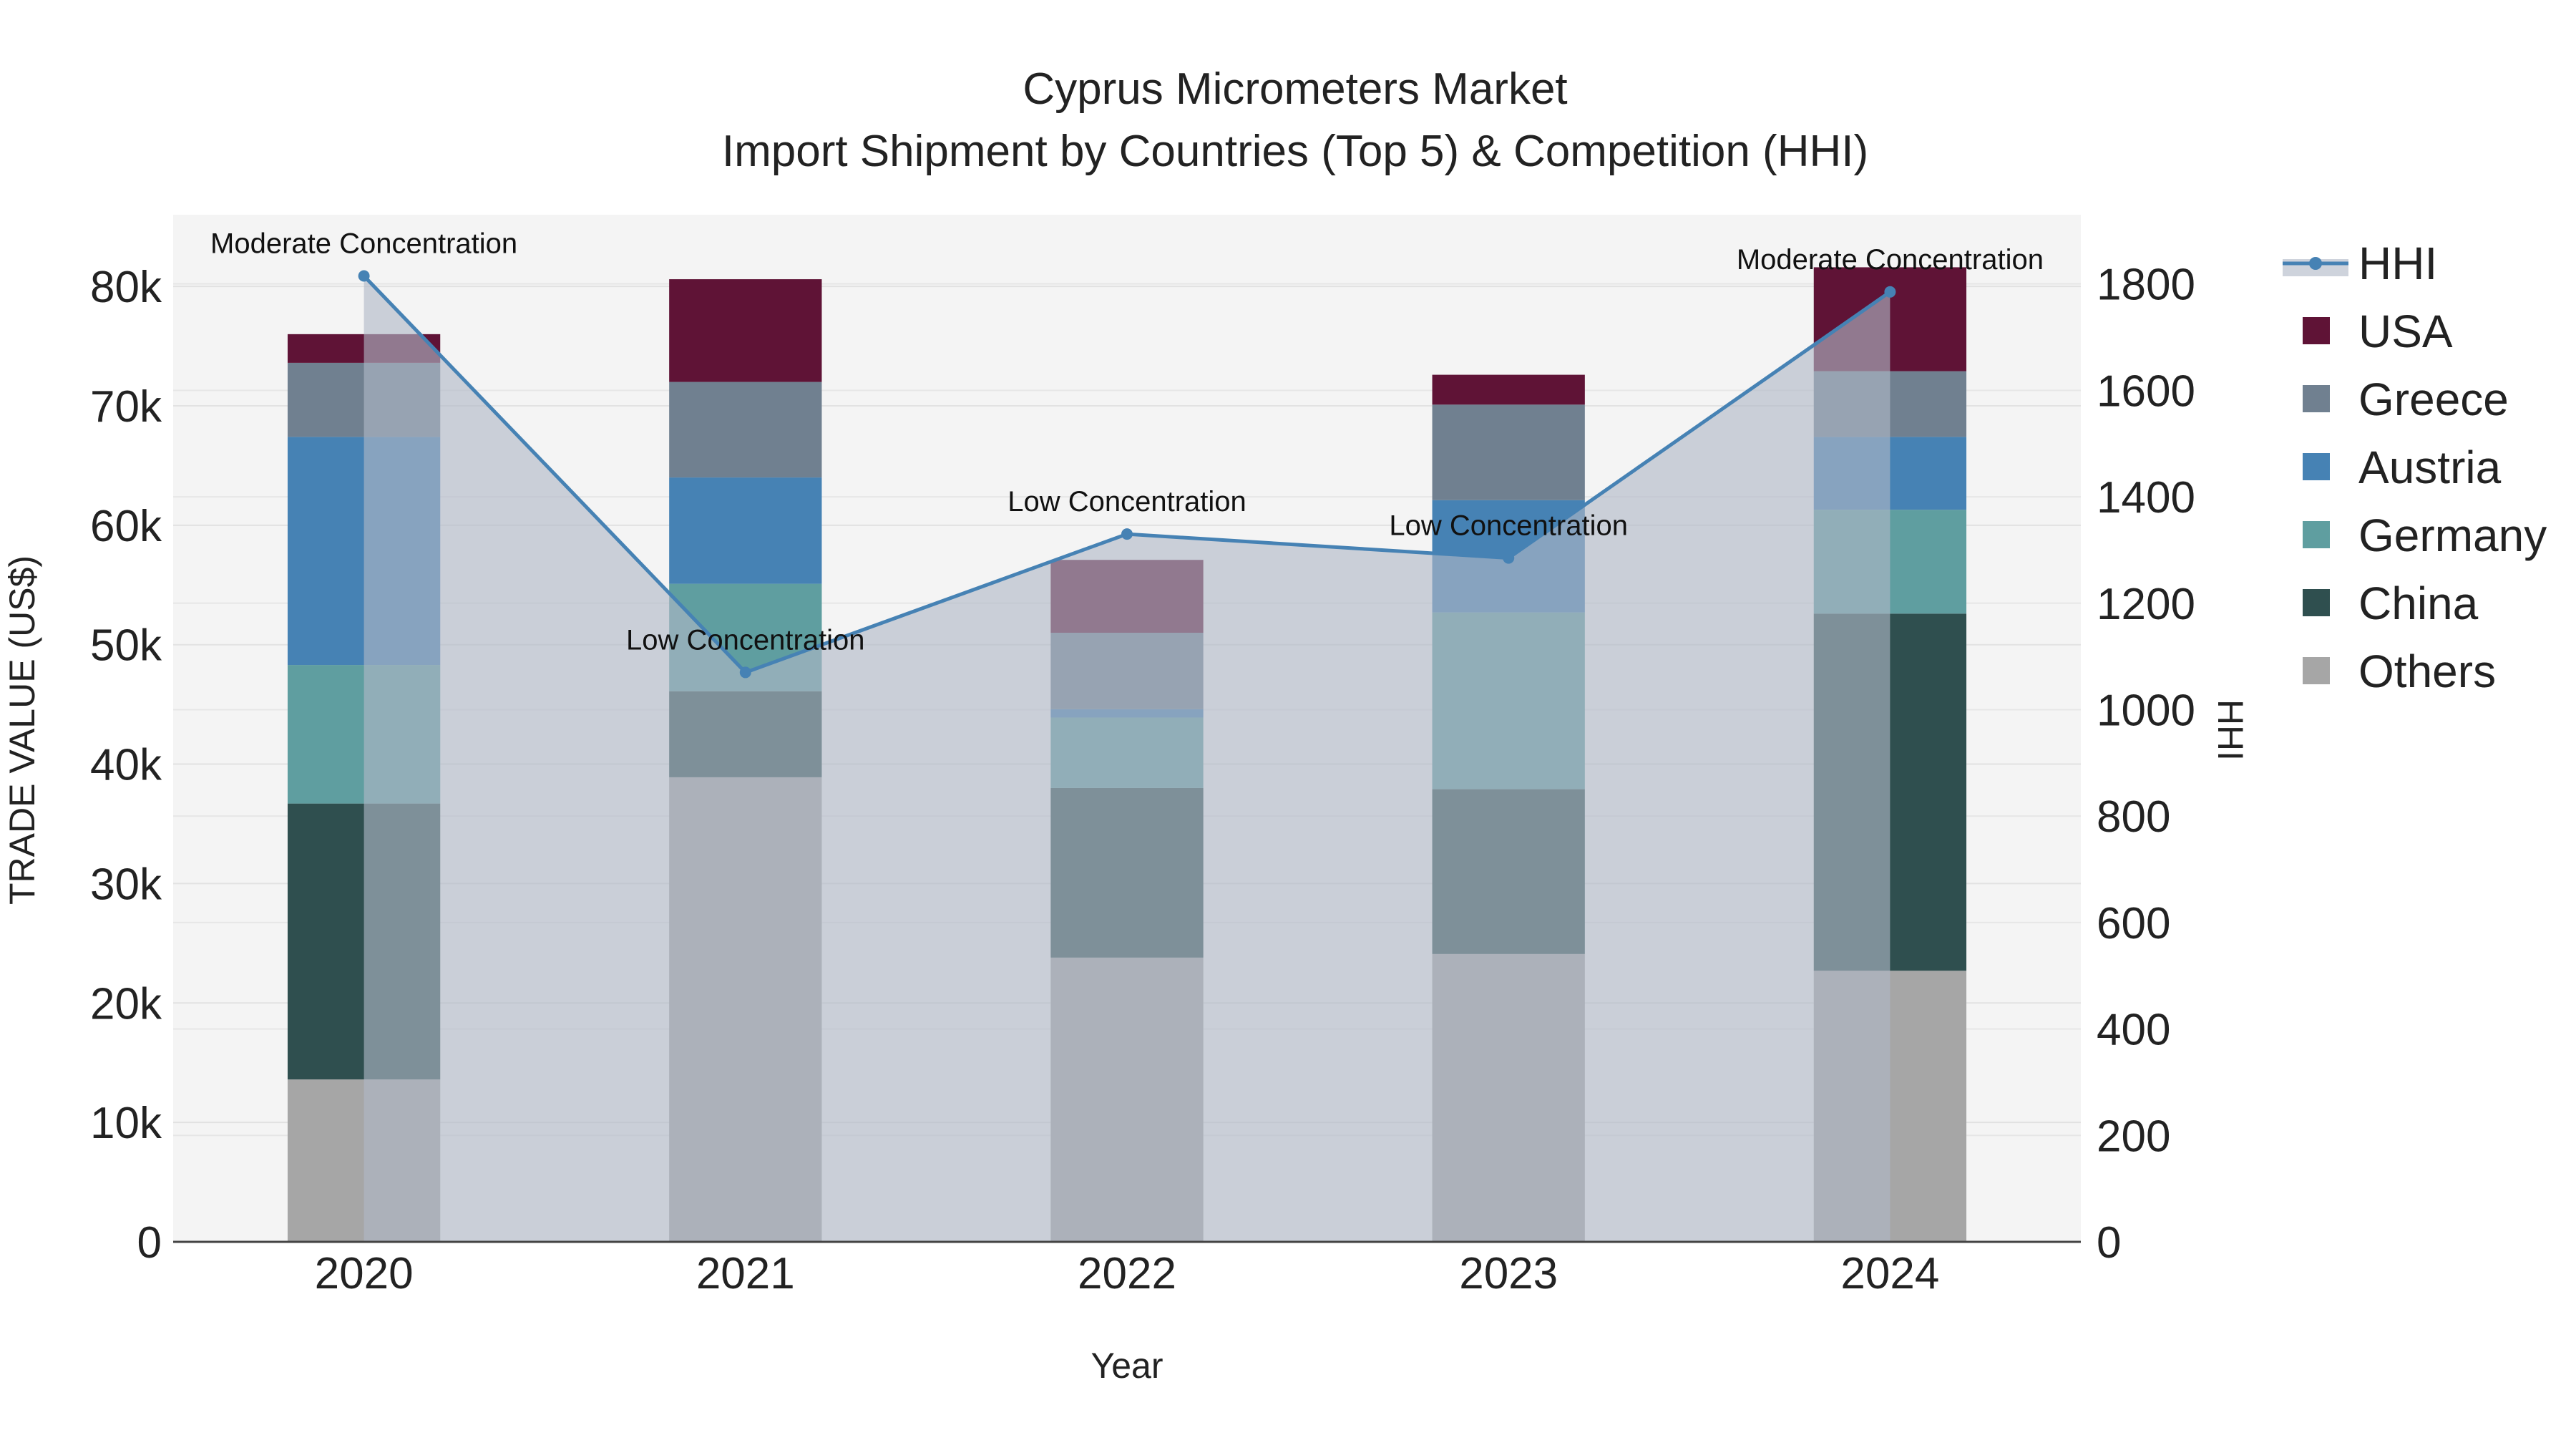 The height and width of the screenshot is (1453, 2576). I want to click on legend-swatch-usa, so click(2316, 330).